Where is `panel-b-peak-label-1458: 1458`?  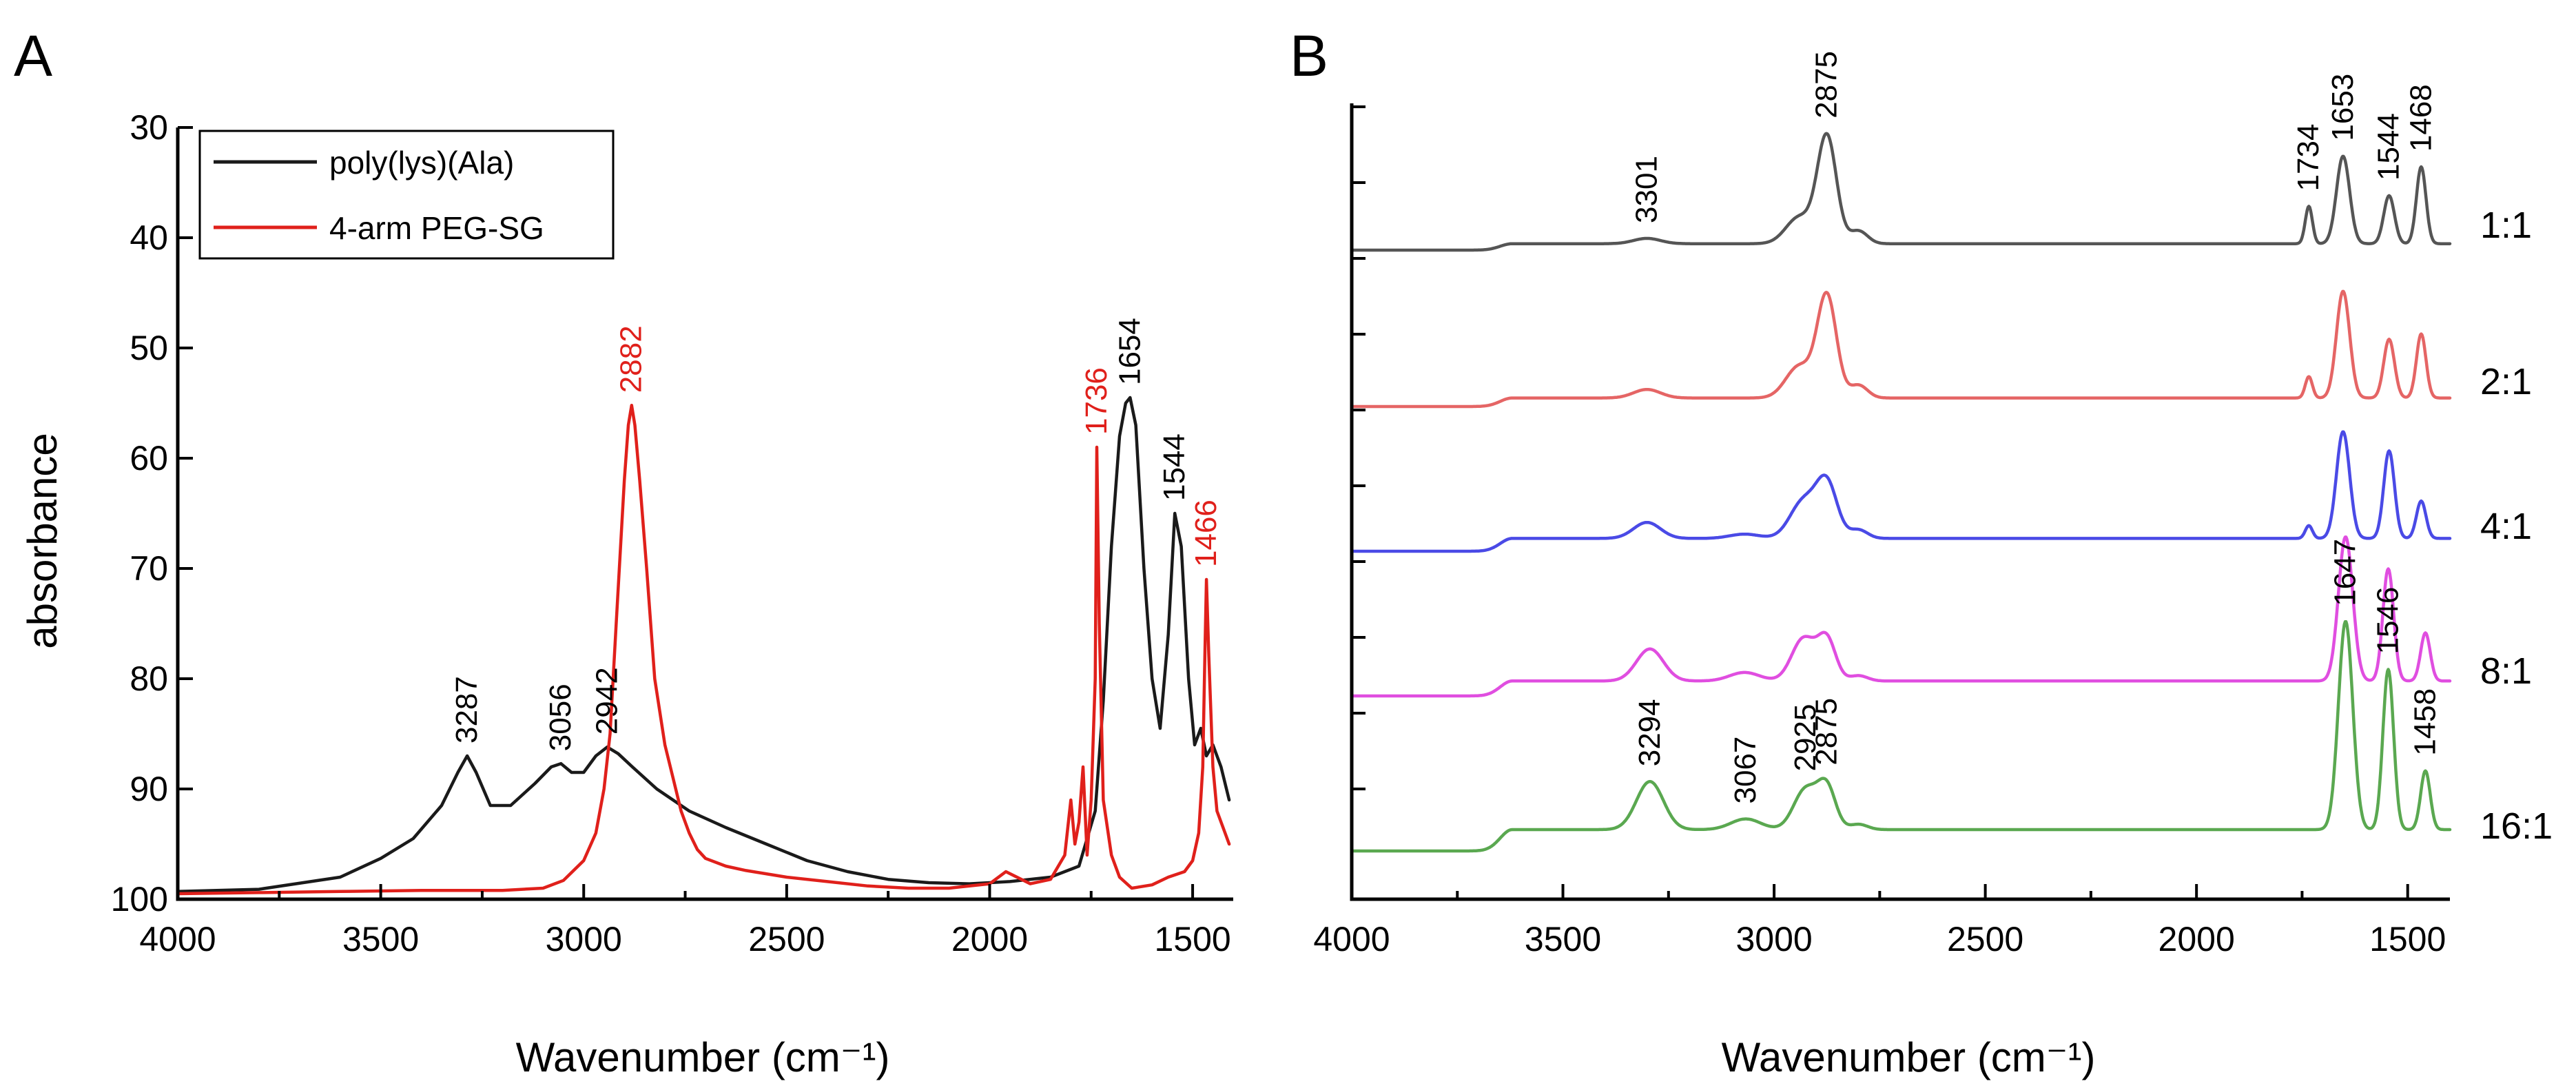 panel-b-peak-label-1458: 1458 is located at coordinates (2425, 722).